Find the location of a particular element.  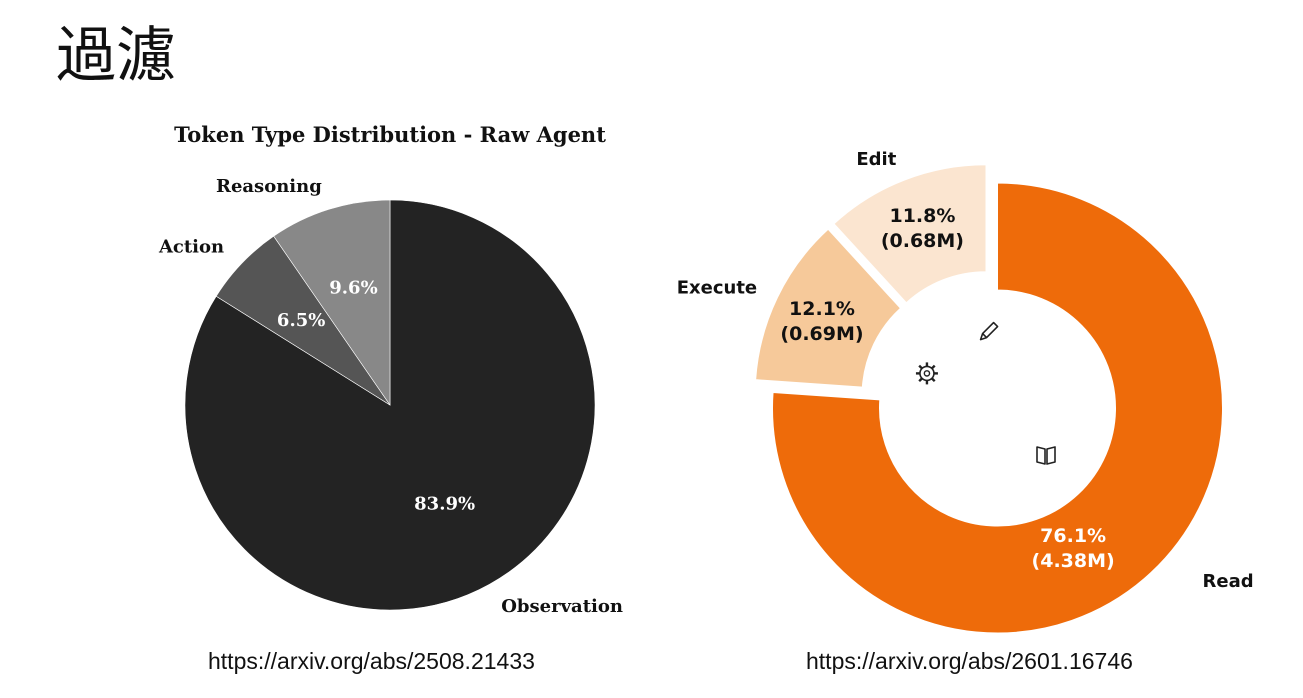

slice-label-action: Action is located at coordinates (191, 246).